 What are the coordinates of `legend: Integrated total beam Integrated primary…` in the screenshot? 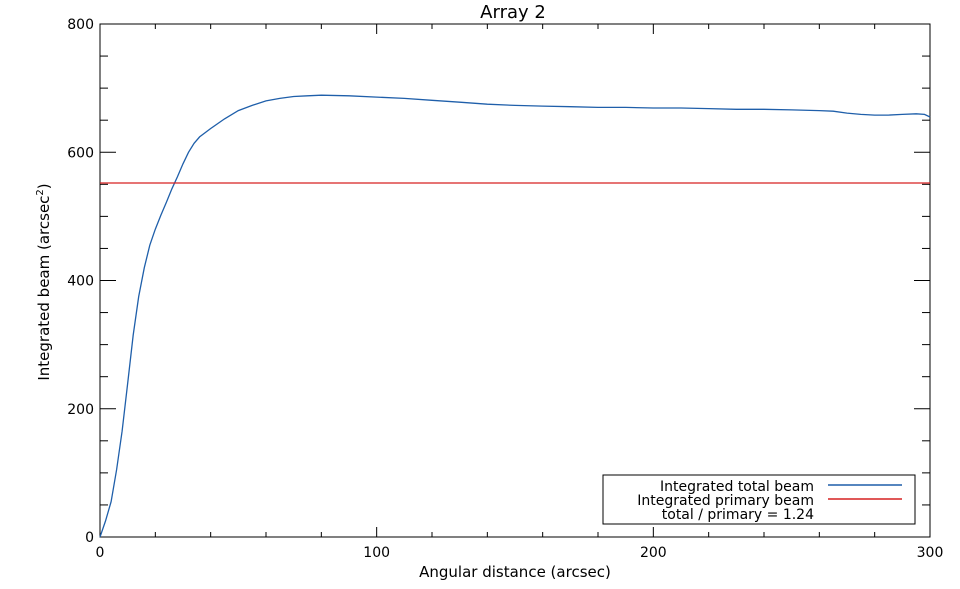 It's located at (759, 499).